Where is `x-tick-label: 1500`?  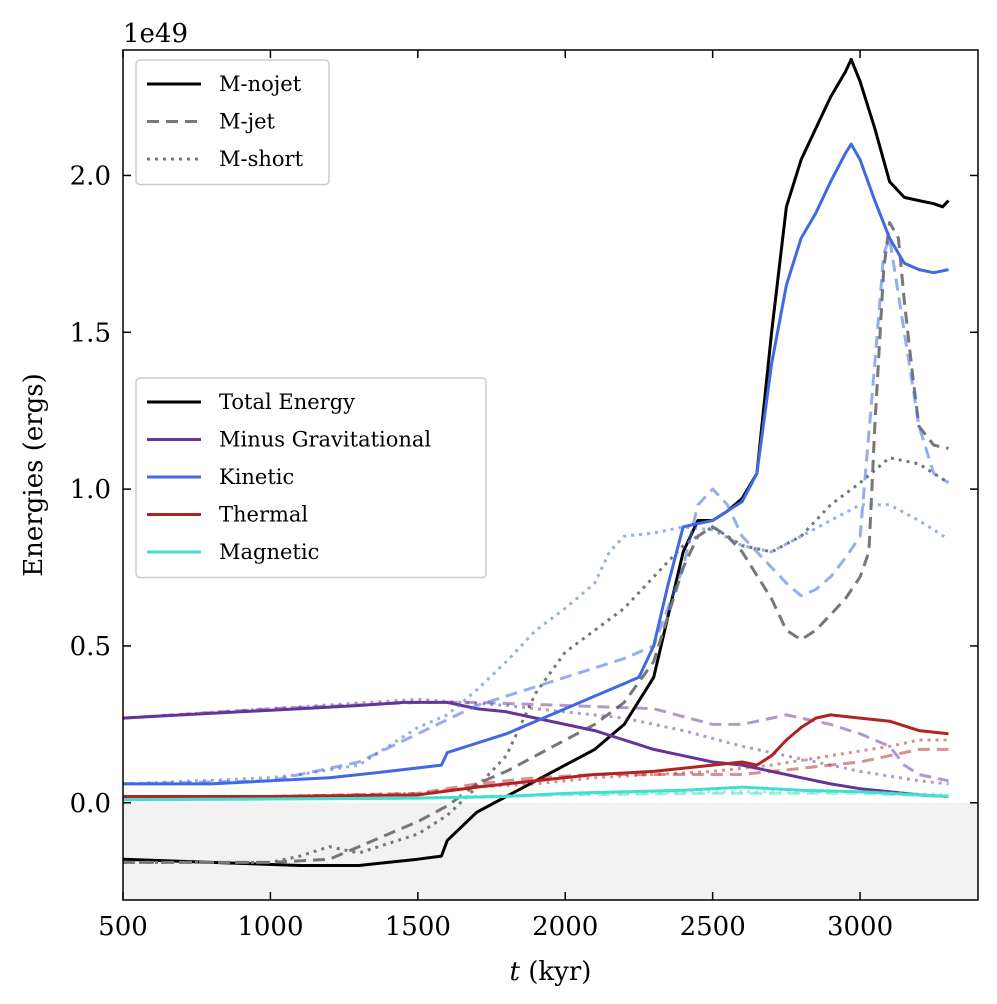
x-tick-label: 1500 is located at coordinates (418, 927).